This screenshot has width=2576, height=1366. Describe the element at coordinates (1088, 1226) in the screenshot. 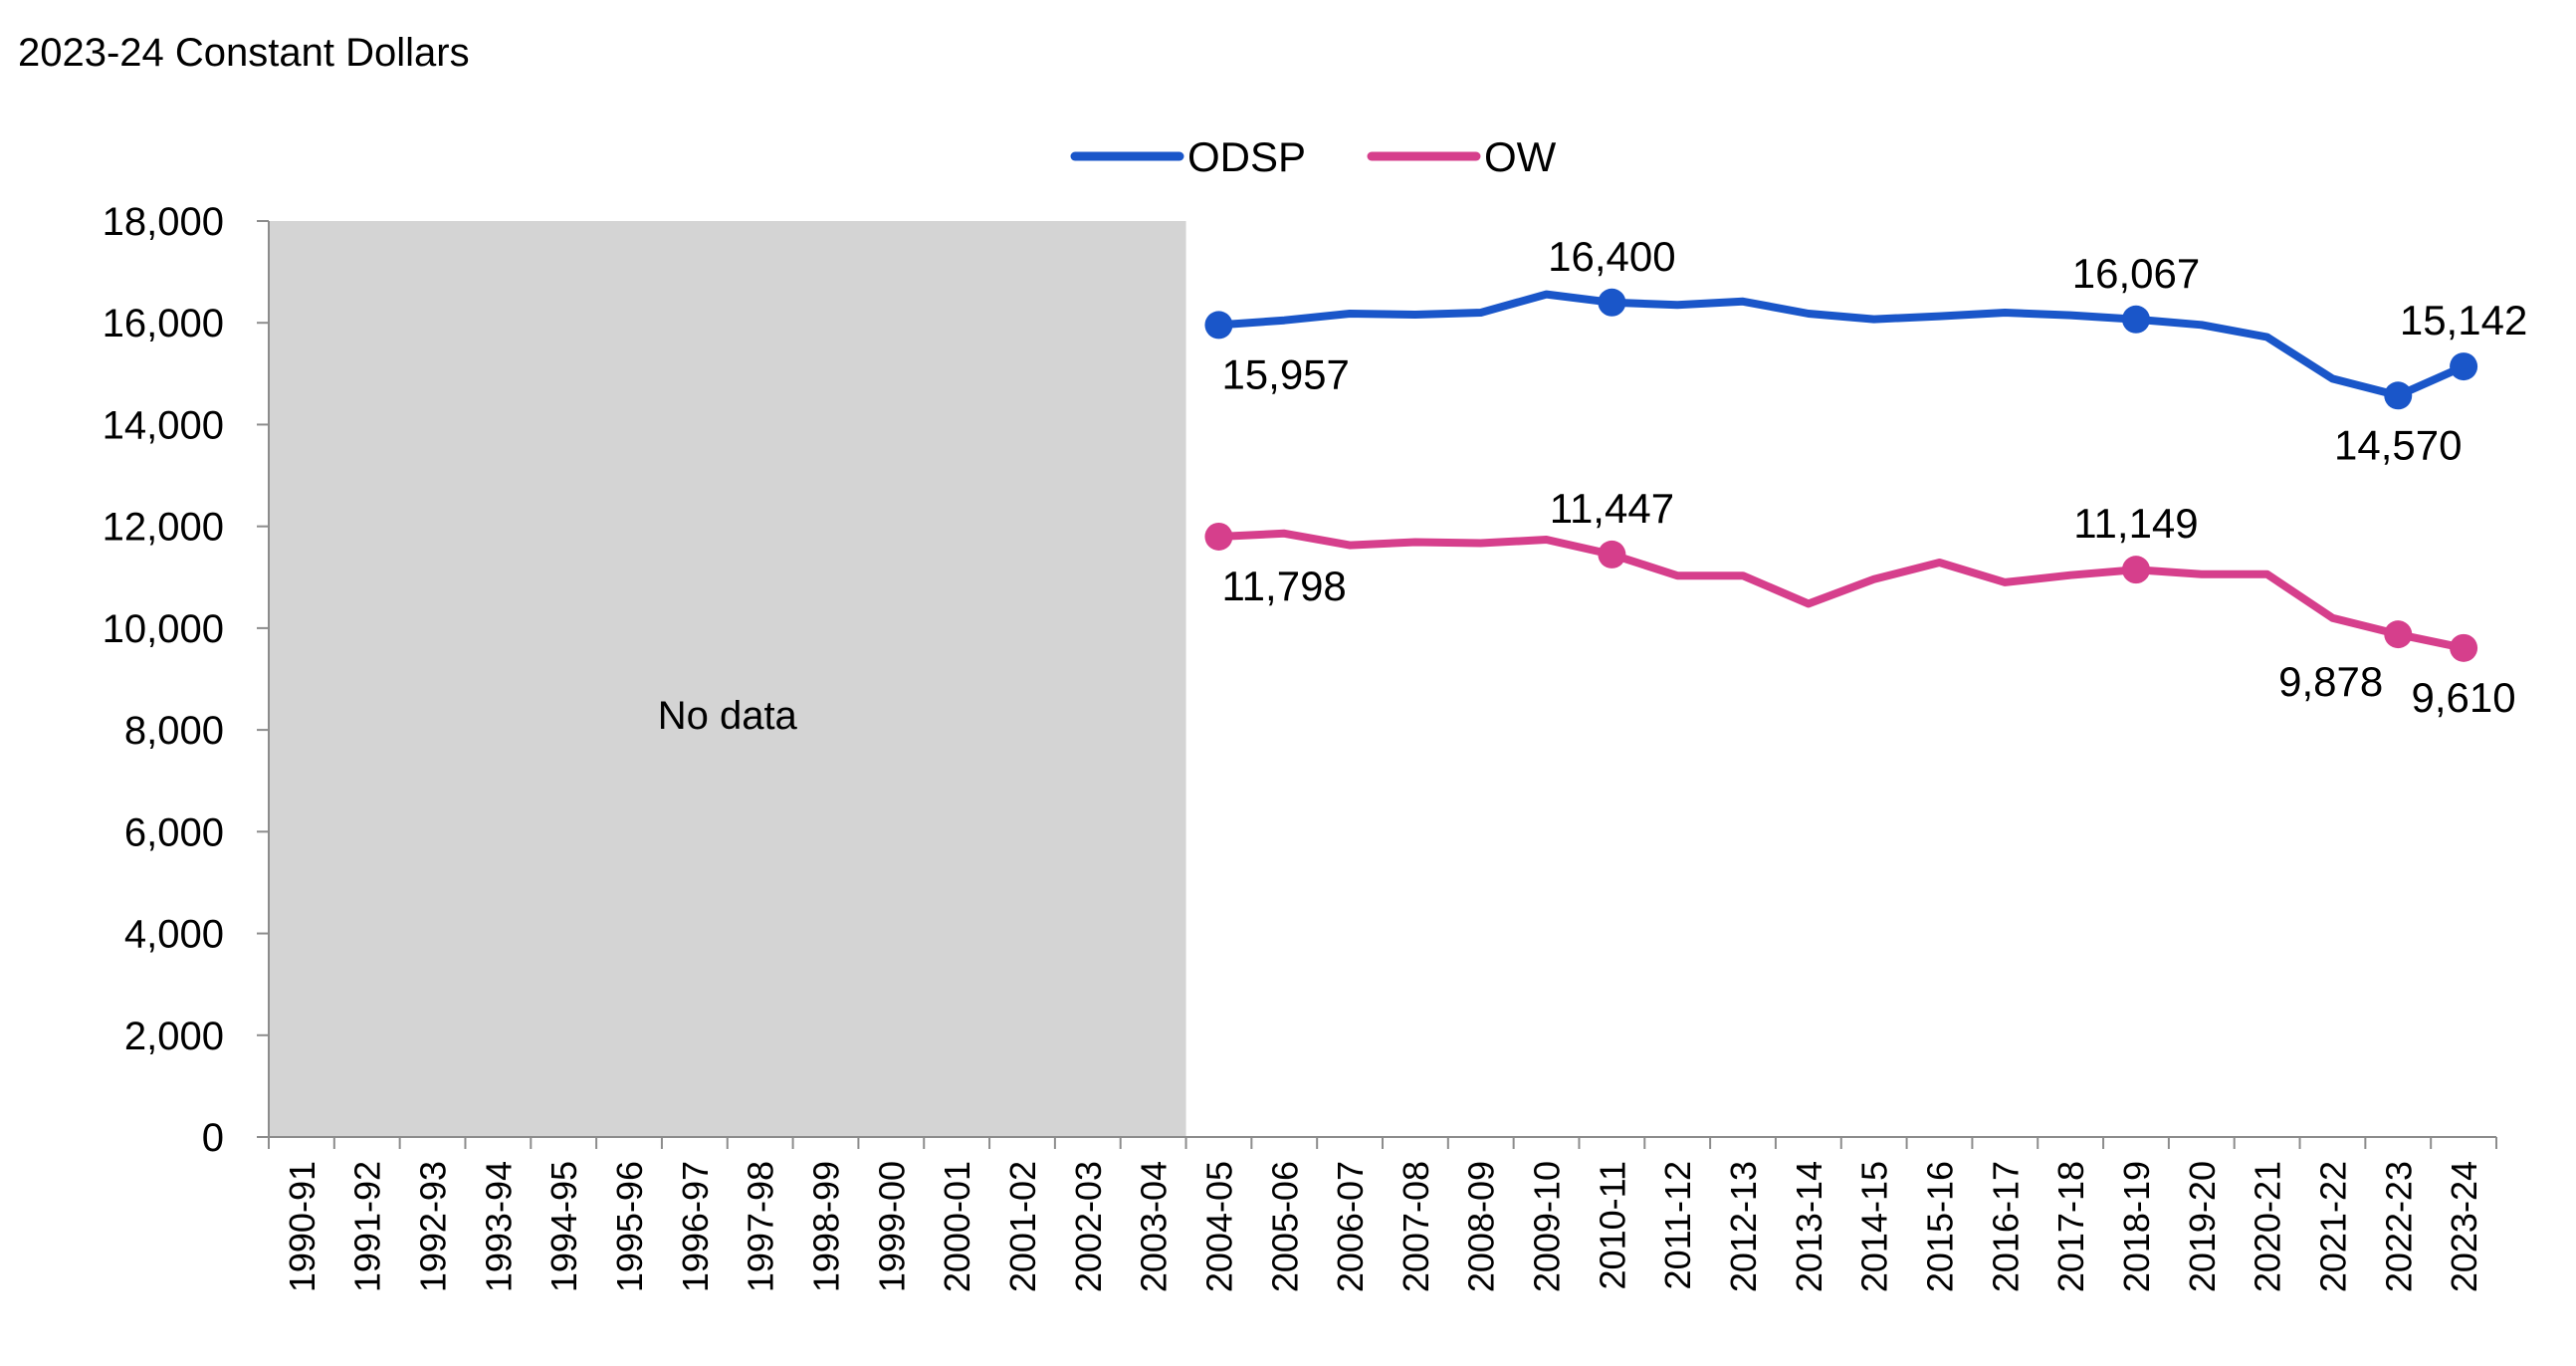

I see `x-tick-label: 2002-03` at that location.